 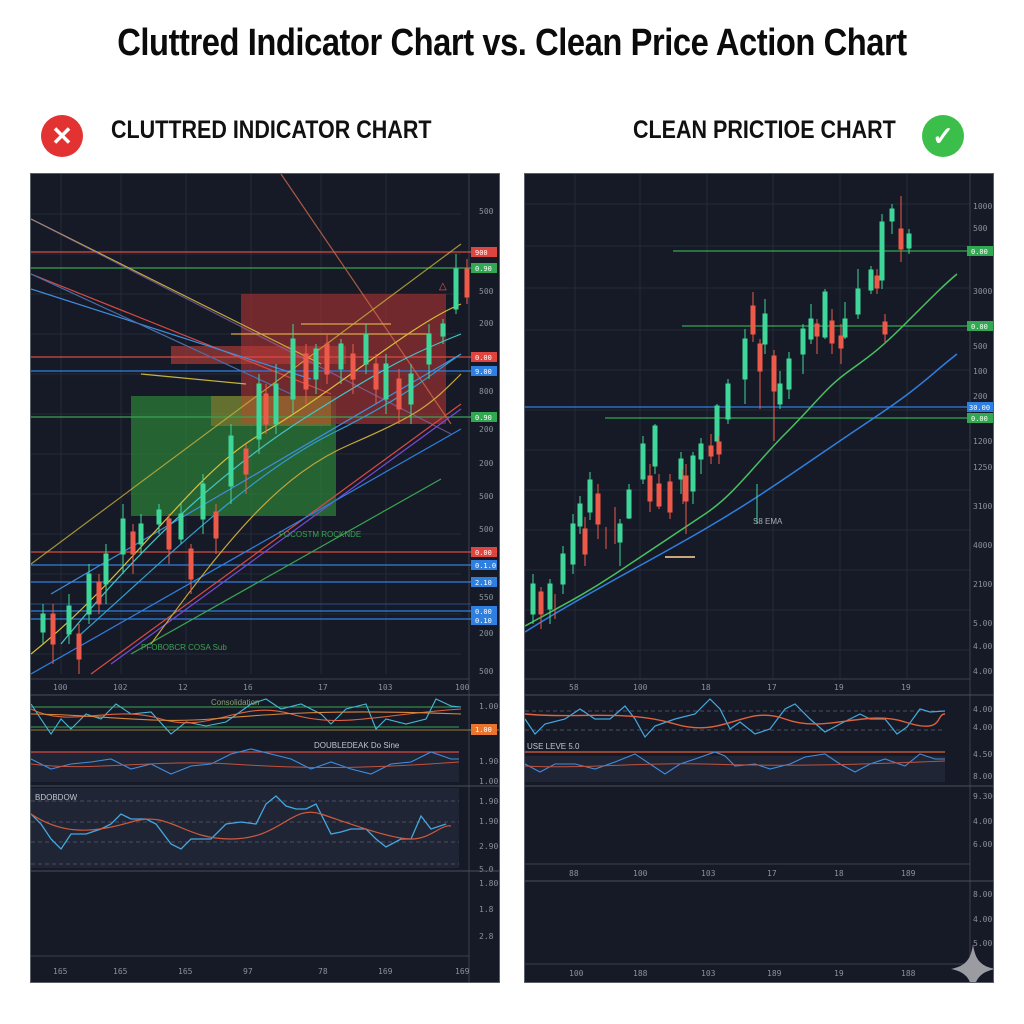 What do you see at coordinates (982, 291) in the screenshot?
I see `svg-text: 3000` at bounding box center [982, 291].